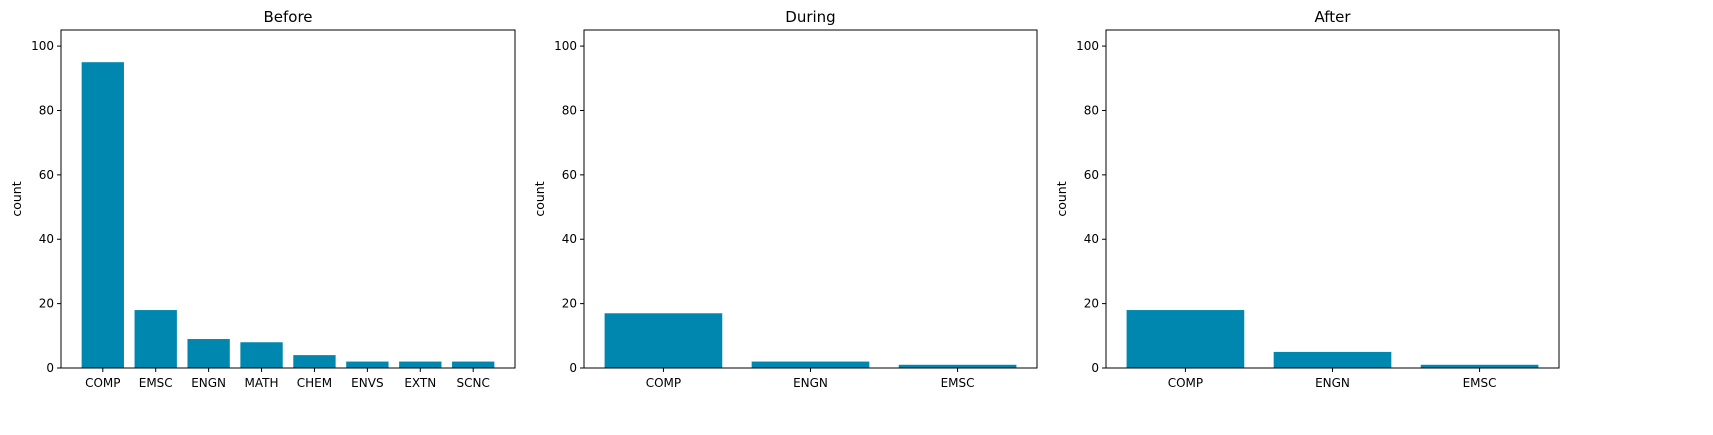  What do you see at coordinates (473, 364) in the screenshot?
I see `bar-scnc` at bounding box center [473, 364].